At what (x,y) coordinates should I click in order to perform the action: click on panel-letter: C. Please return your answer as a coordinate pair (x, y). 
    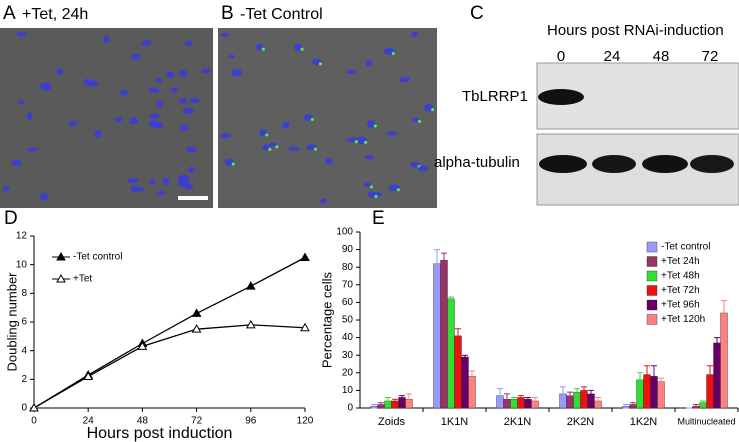
    Looking at the image, I should click on (477, 13).